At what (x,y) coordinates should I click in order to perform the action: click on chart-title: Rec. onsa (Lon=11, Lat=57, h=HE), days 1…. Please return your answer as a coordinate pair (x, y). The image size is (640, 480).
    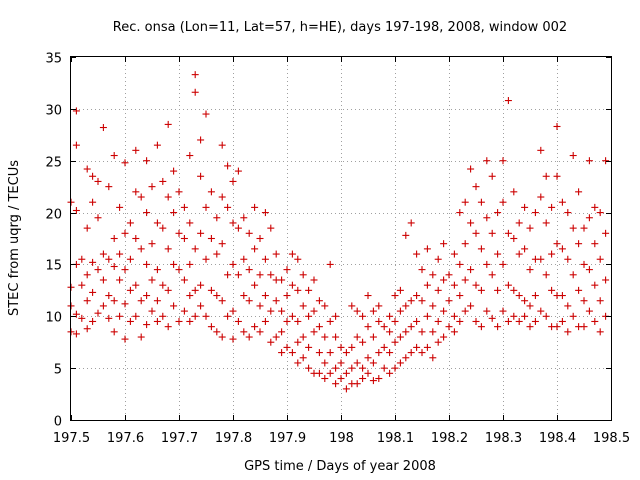
    Looking at the image, I should click on (340, 27).